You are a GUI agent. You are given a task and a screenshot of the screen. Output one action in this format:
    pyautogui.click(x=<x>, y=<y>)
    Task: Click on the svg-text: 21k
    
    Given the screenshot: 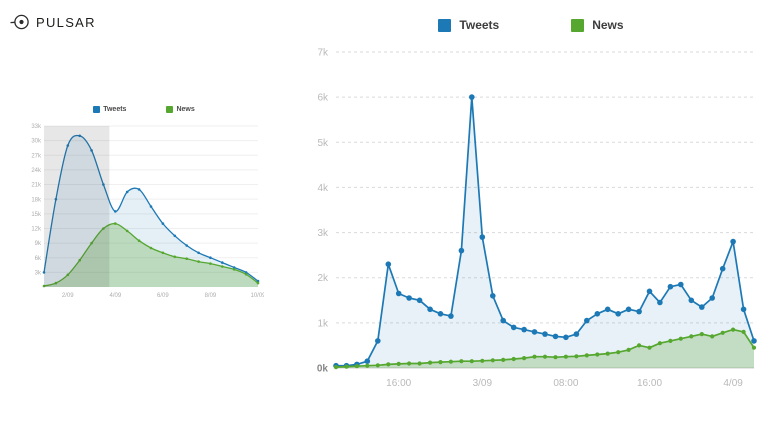 What is the action you would take?
    pyautogui.click(x=36, y=186)
    